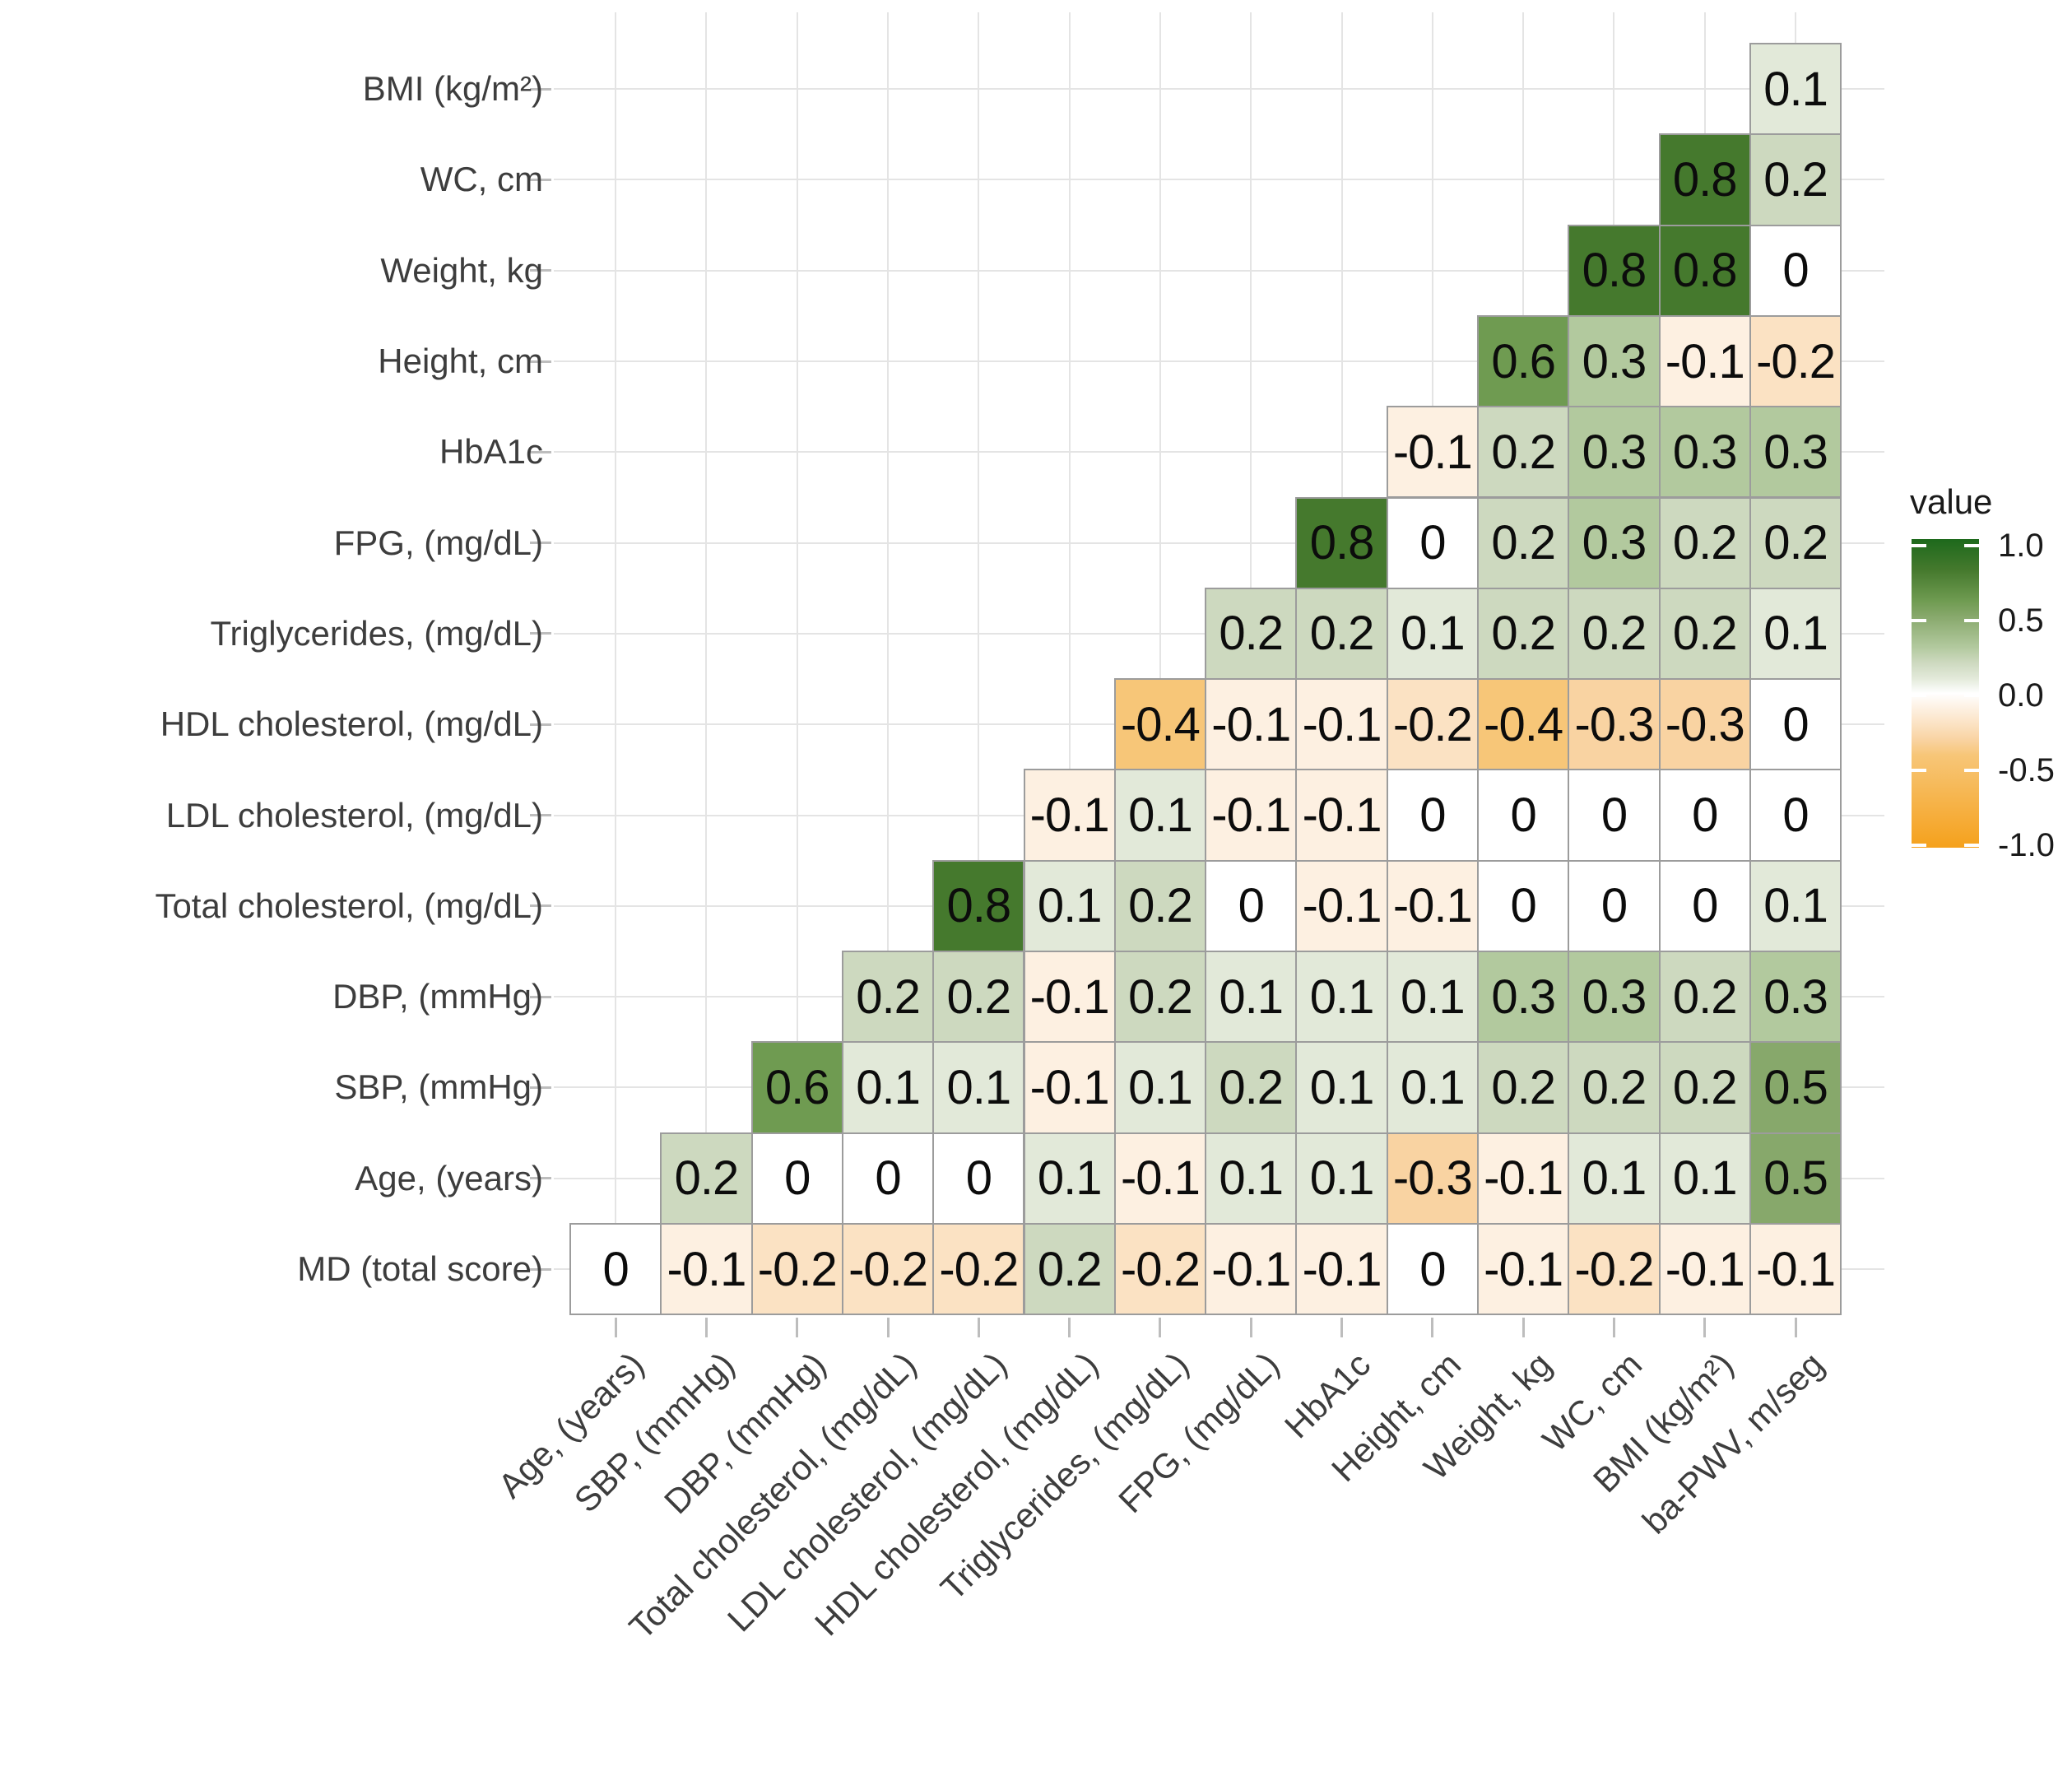 This screenshot has width=2072, height=1767. What do you see at coordinates (1705, 724) in the screenshot?
I see `cell-value: -0.3` at bounding box center [1705, 724].